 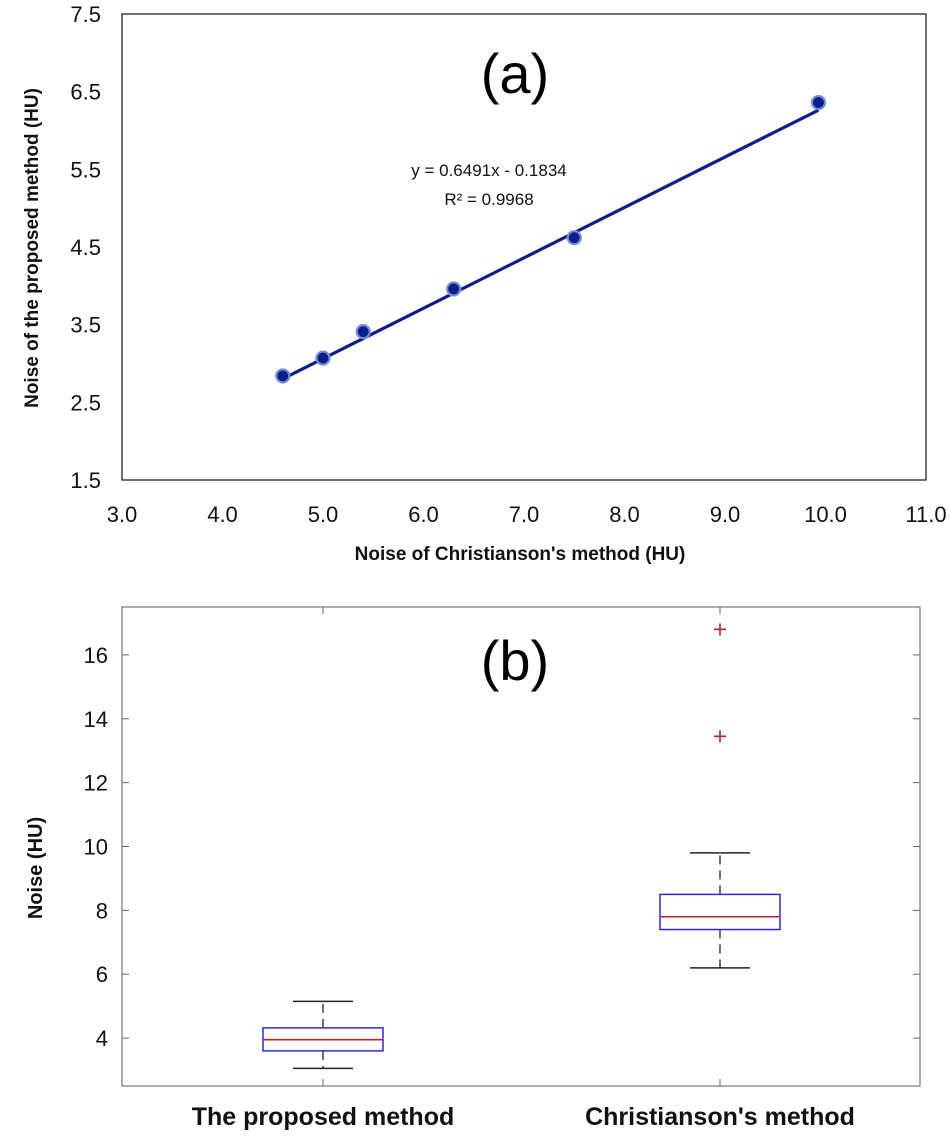 What do you see at coordinates (85, 169) in the screenshot?
I see `y-tick-label: 5.5` at bounding box center [85, 169].